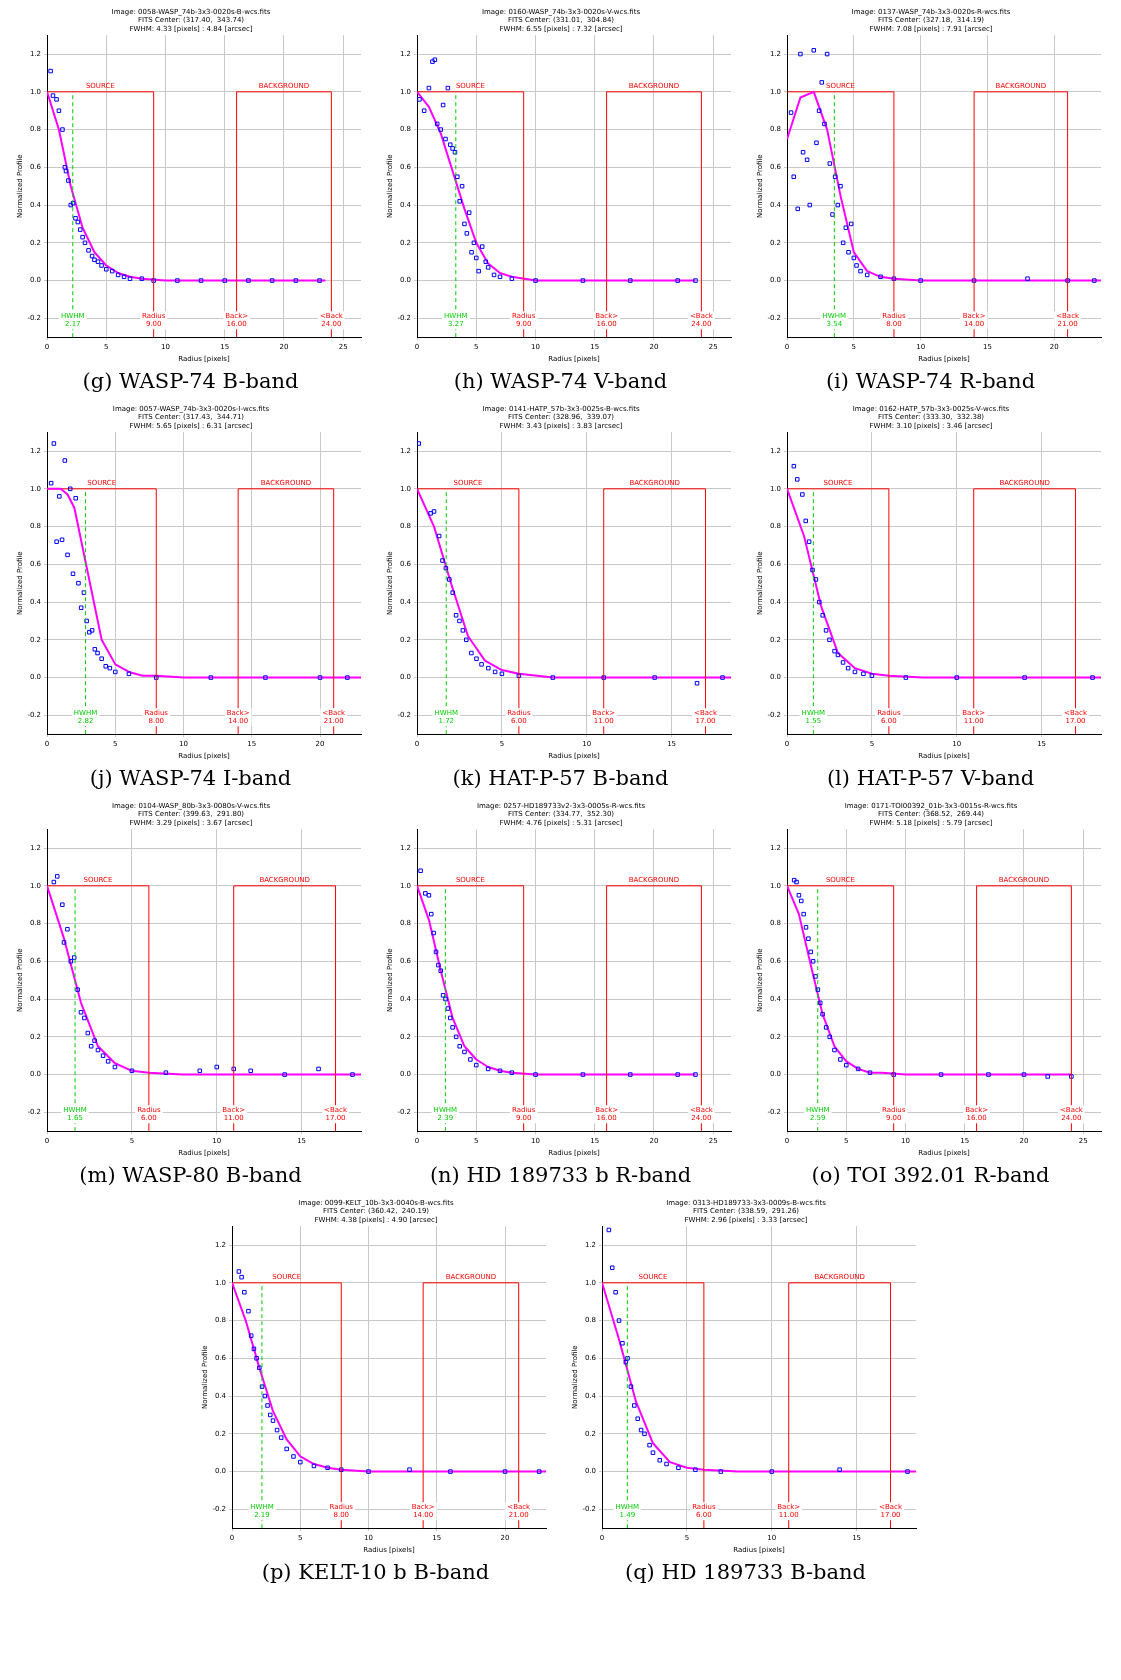 The height and width of the screenshot is (1680, 1121). I want to click on text: (p) KELT-10 b B-band, so click(375, 1572).